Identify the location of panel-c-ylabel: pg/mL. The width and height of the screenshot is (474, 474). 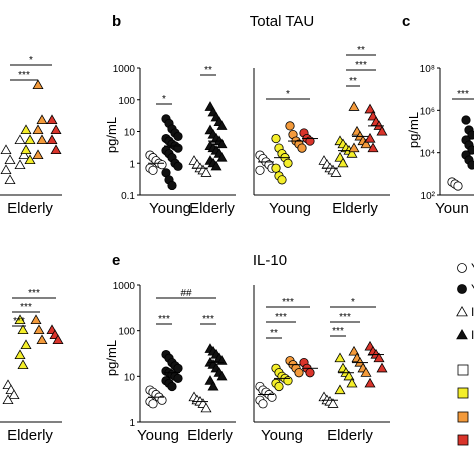
(413, 130).